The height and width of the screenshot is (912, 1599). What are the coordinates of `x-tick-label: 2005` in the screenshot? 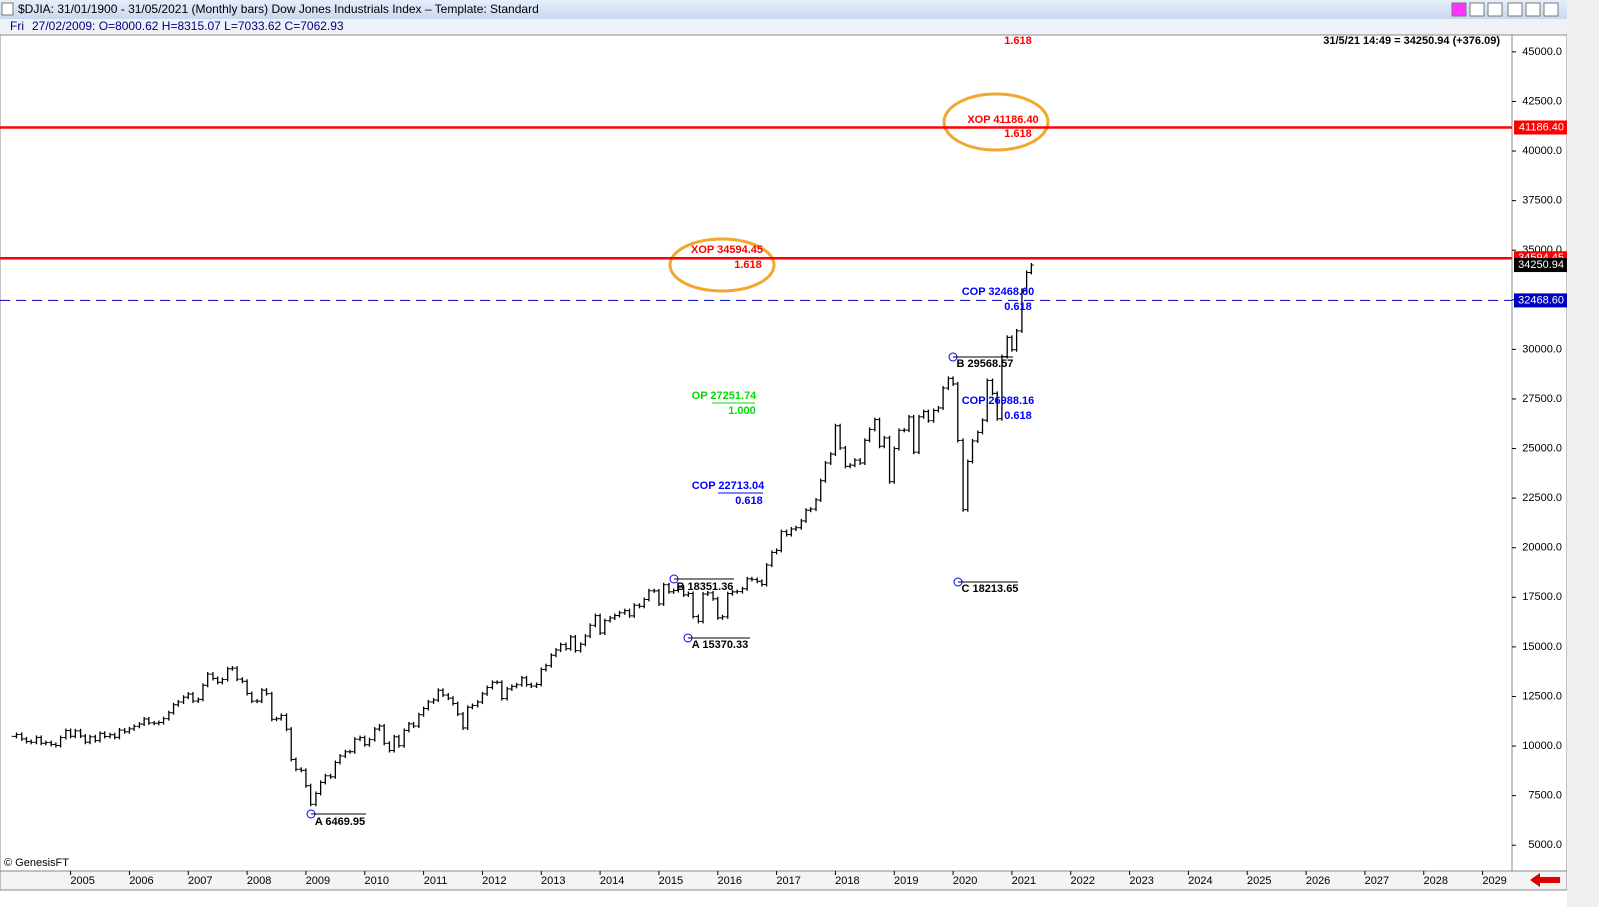 It's located at (82, 881).